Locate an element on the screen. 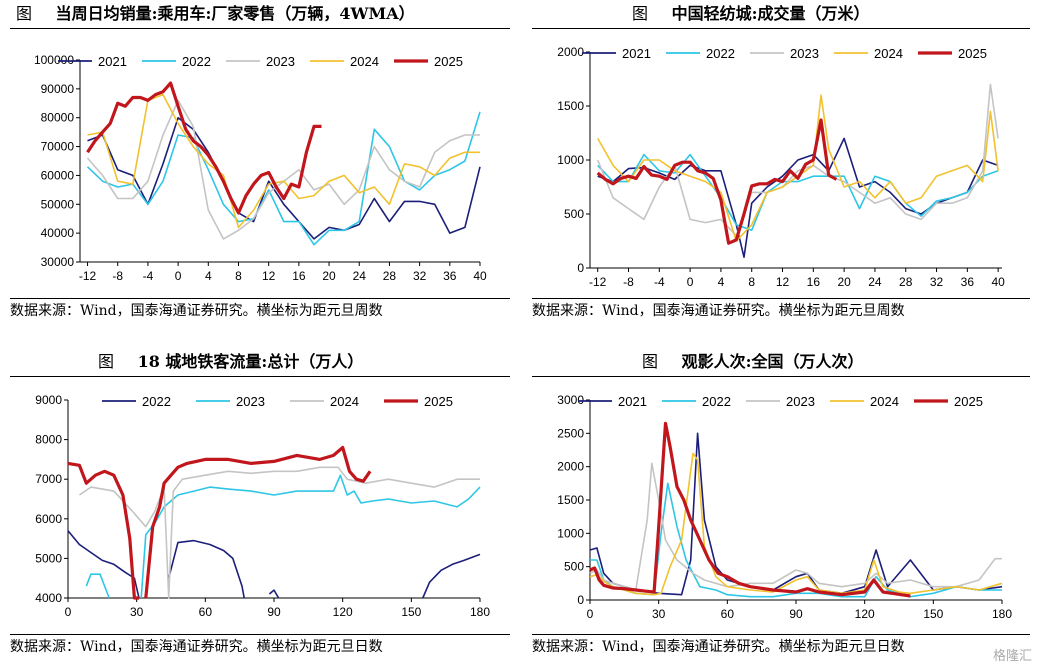  x-tick-label: 36 is located at coordinates (450, 276).